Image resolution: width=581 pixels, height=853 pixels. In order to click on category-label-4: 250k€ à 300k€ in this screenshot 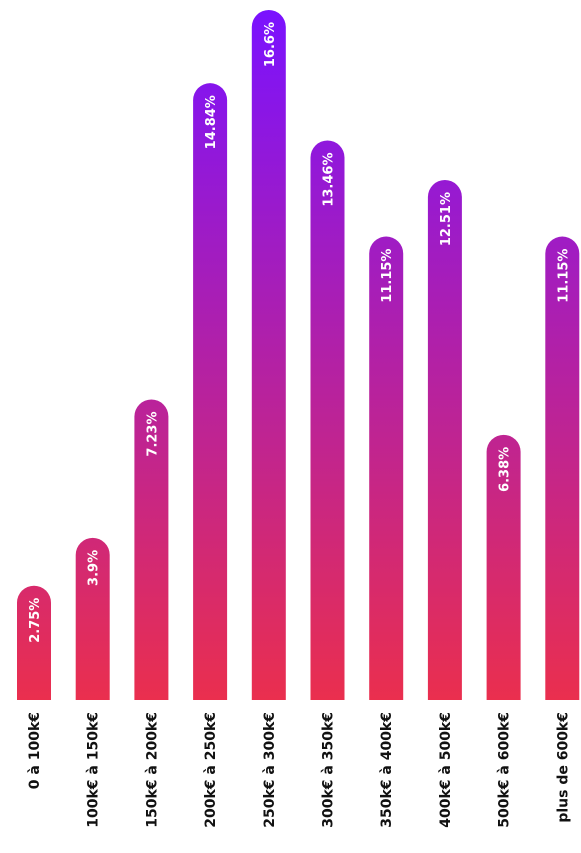, I will do `click(270, 770)`.